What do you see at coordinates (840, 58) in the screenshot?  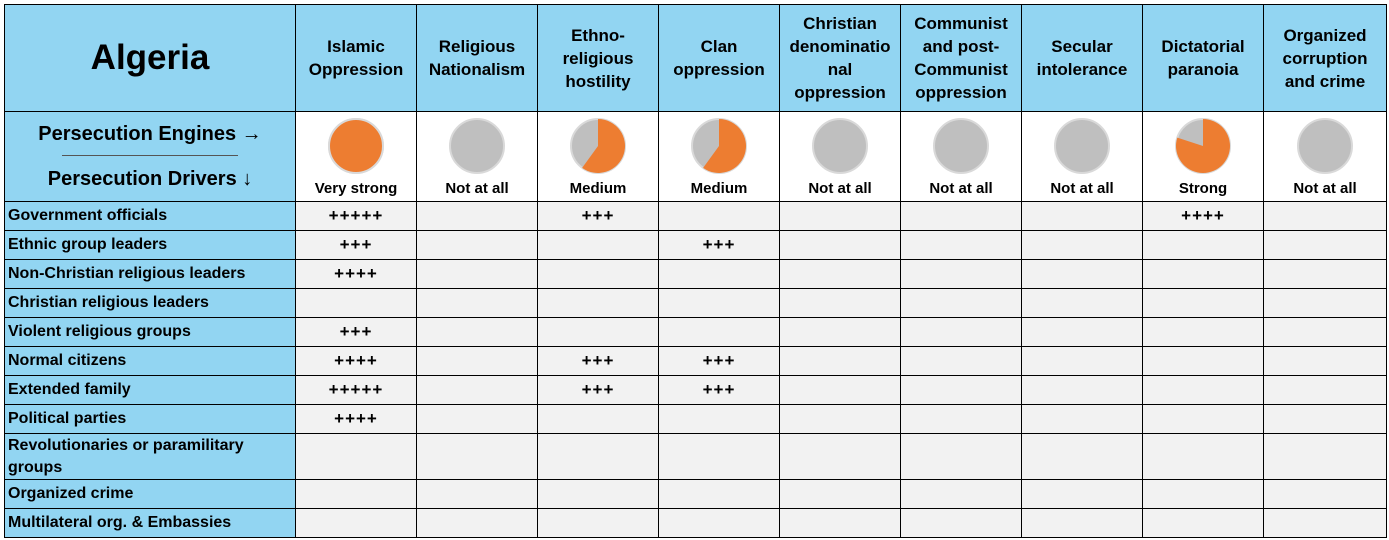 I see `engine-header: Christian denominatio nal oppression` at bounding box center [840, 58].